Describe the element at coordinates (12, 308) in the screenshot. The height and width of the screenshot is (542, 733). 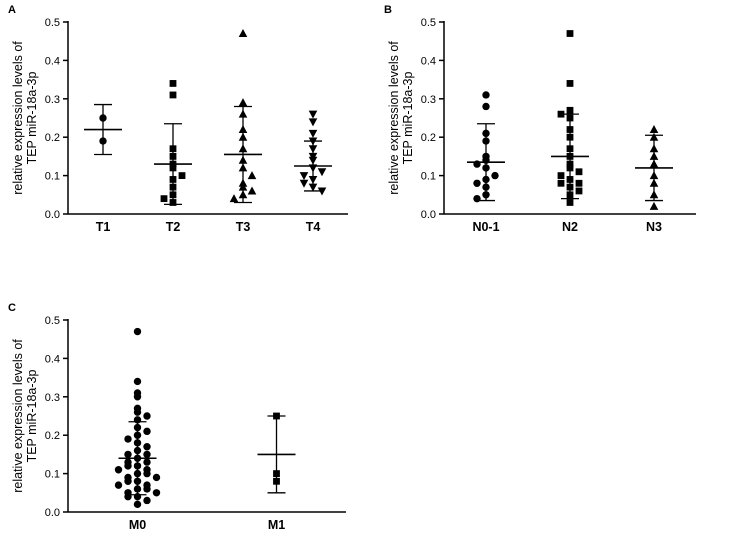
I see `panel-c-letter: C` at that location.